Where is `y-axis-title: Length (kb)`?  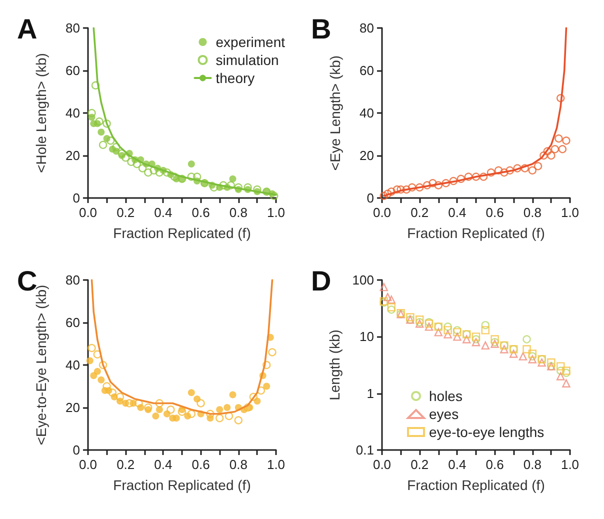
y-axis-title: Length (kb) is located at coordinates (334, 365).